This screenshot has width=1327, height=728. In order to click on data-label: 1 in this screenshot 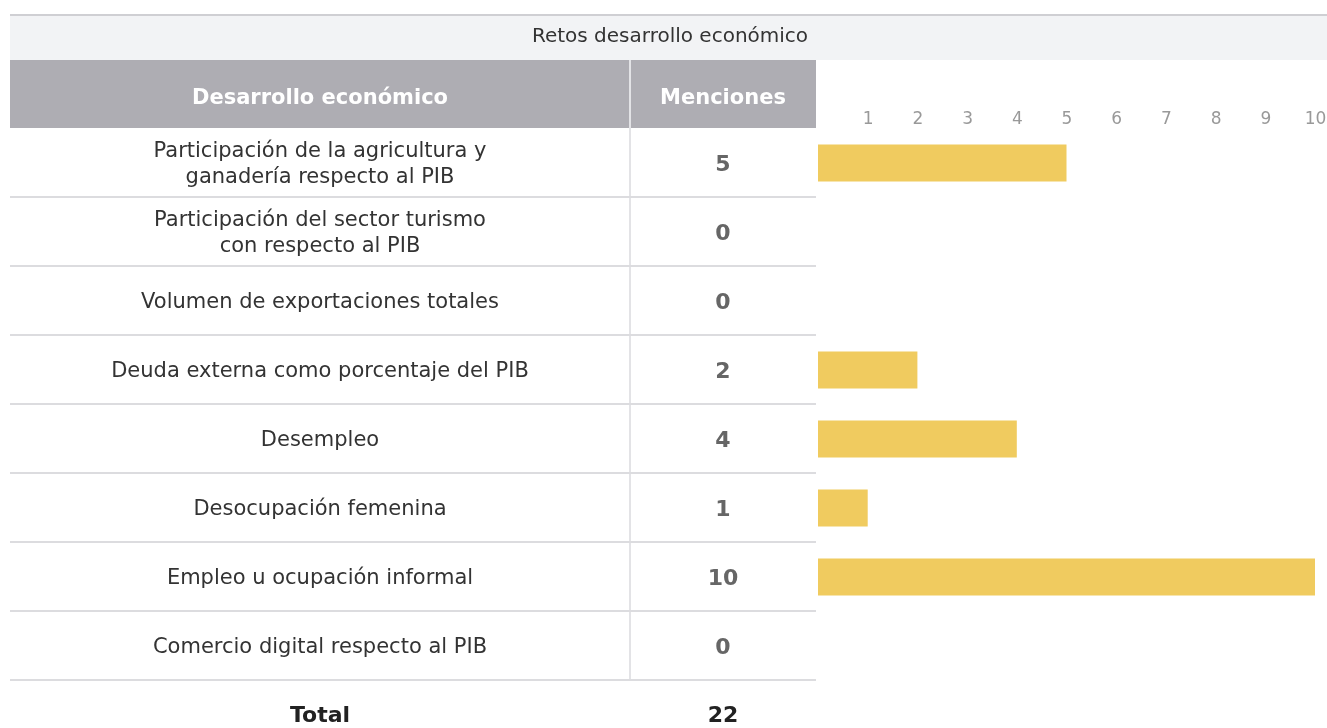, I will do `click(723, 508)`.